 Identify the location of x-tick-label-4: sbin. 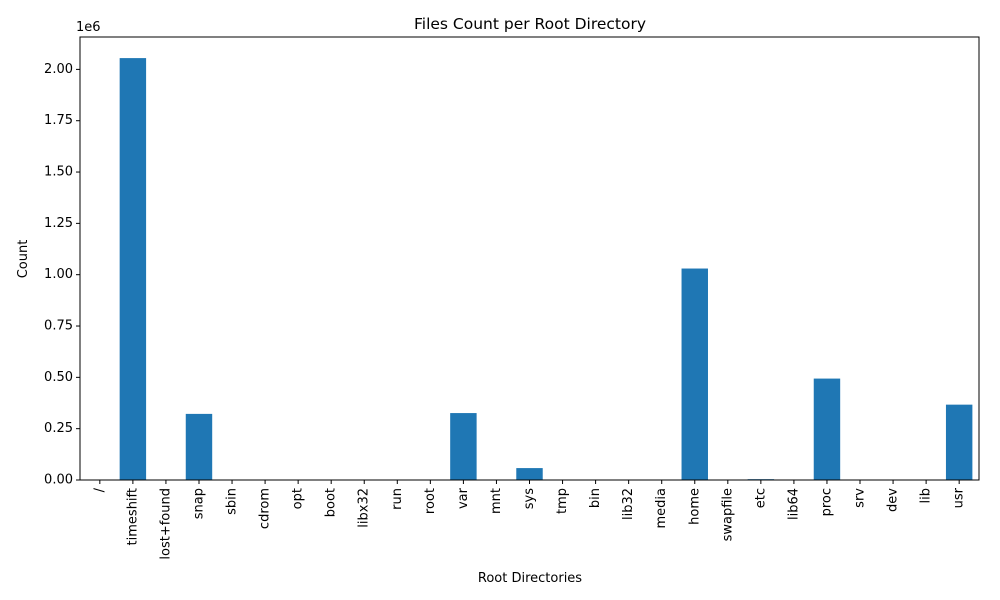
(232, 501).